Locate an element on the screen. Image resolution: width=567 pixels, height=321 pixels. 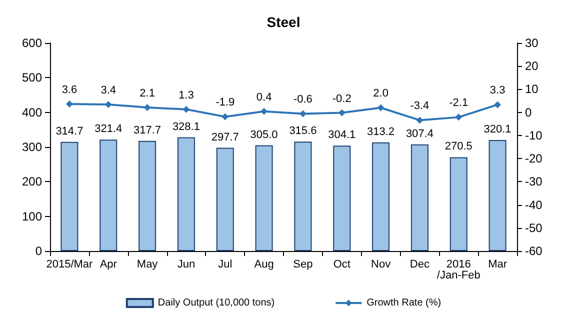
data-label: 0.4 is located at coordinates (264, 97).